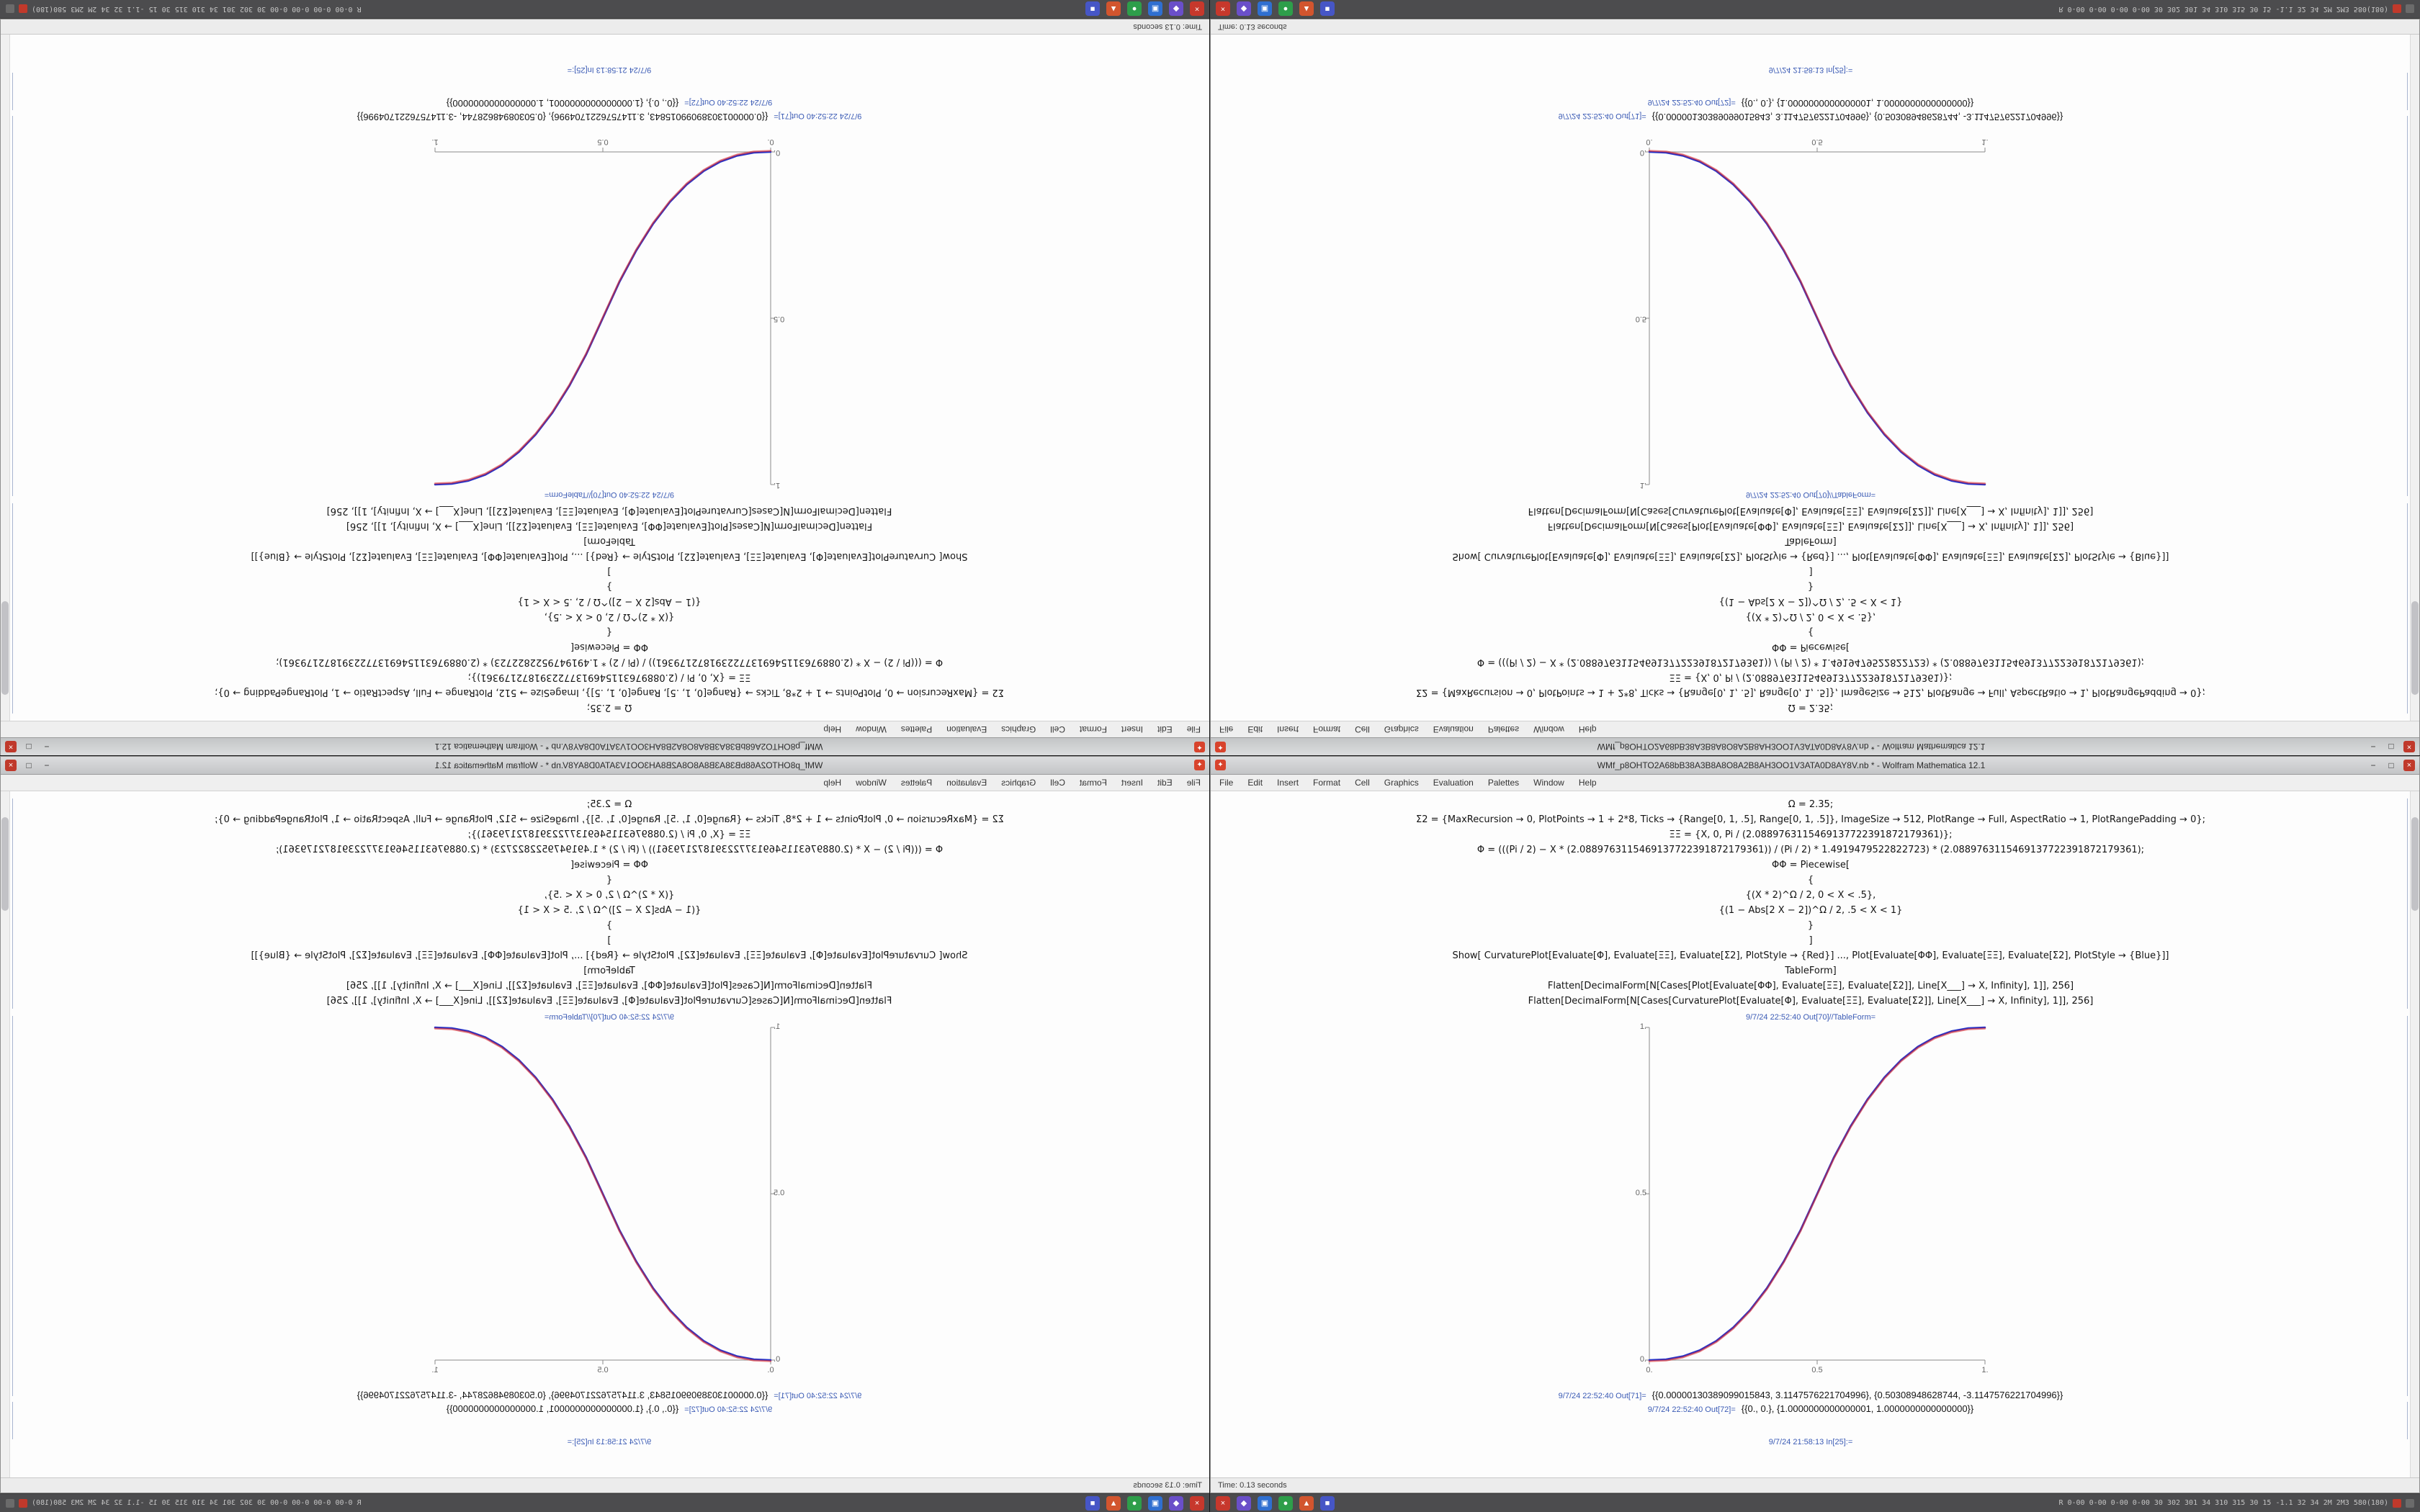 This screenshot has width=2420, height=1512. I want to click on minimize-button: −, so click(47, 747).